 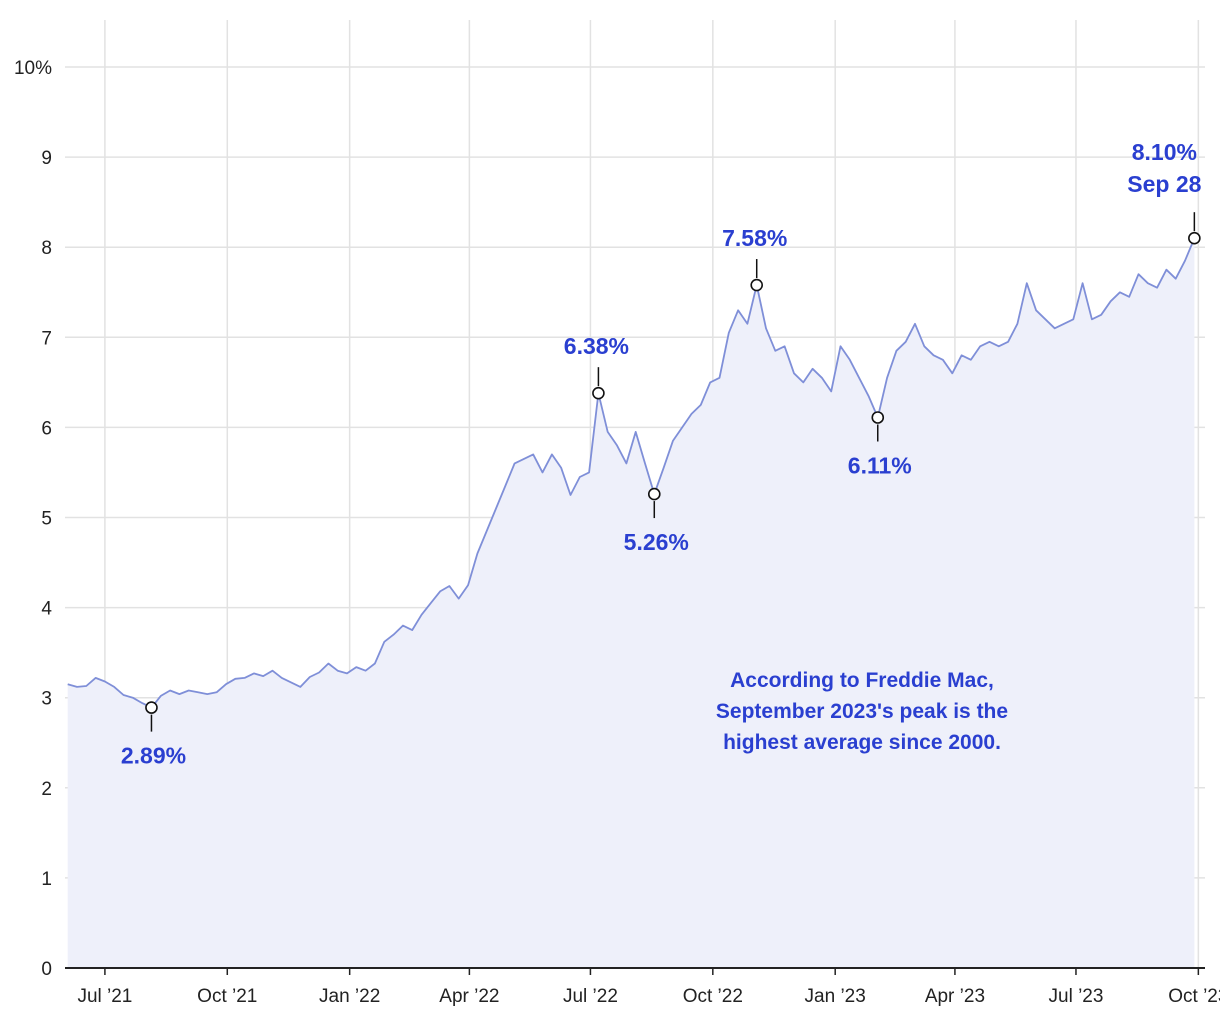 I want to click on x-tick-label: Jul ’23, so click(x=1076, y=996).